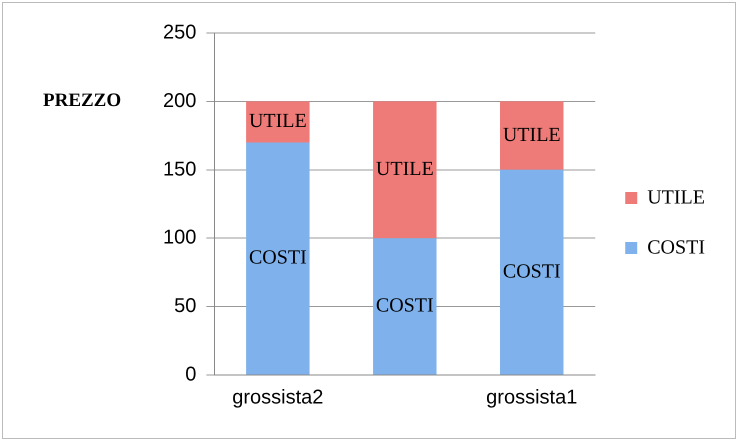  What do you see at coordinates (179, 101) in the screenshot?
I see `y-tick-label: 200` at bounding box center [179, 101].